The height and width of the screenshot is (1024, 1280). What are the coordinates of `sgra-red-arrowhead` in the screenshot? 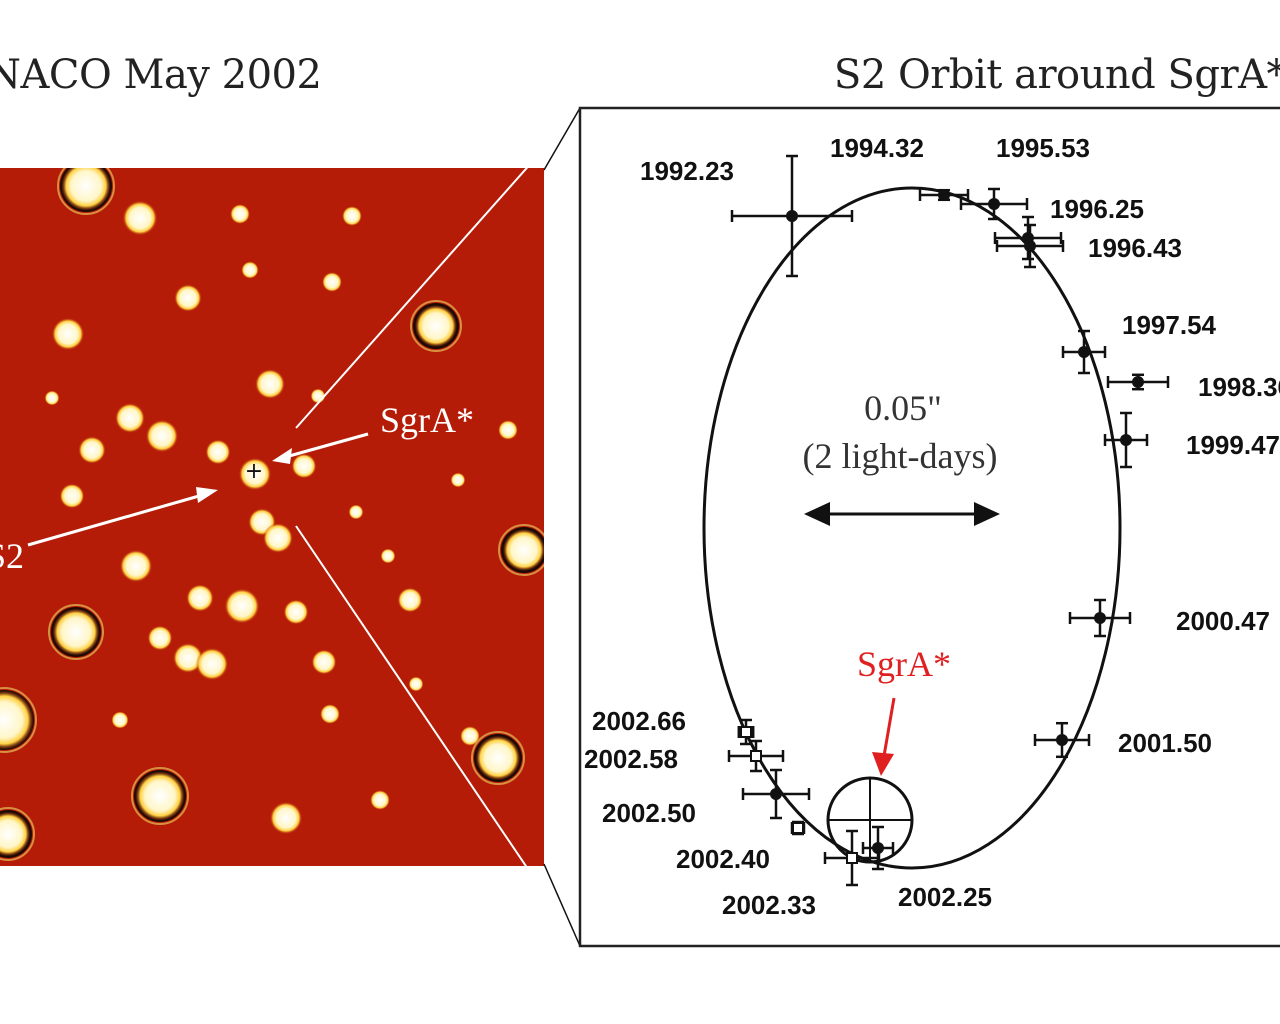 It's located at (883, 764).